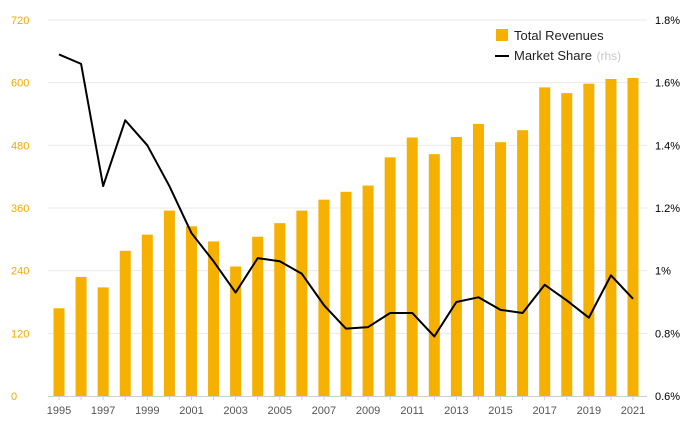 The image size is (700, 438). I want to click on y-right-tick-label: 1.8%, so click(667, 21).